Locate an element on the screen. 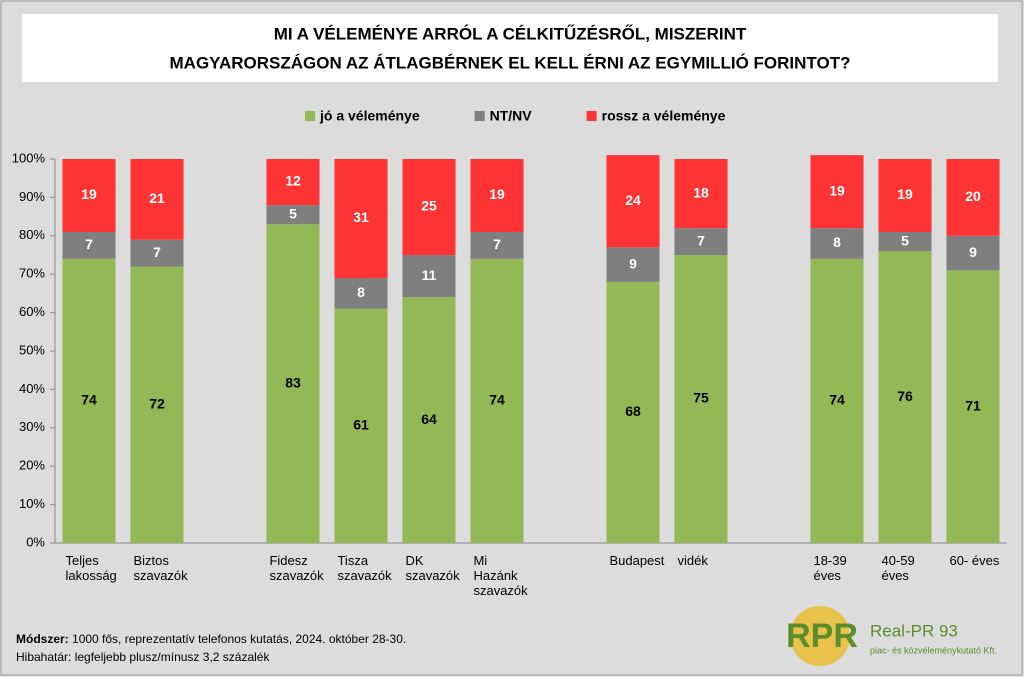 The height and width of the screenshot is (677, 1024). x-tick-label: Mi Hazánk szavazók is located at coordinates (500, 575).